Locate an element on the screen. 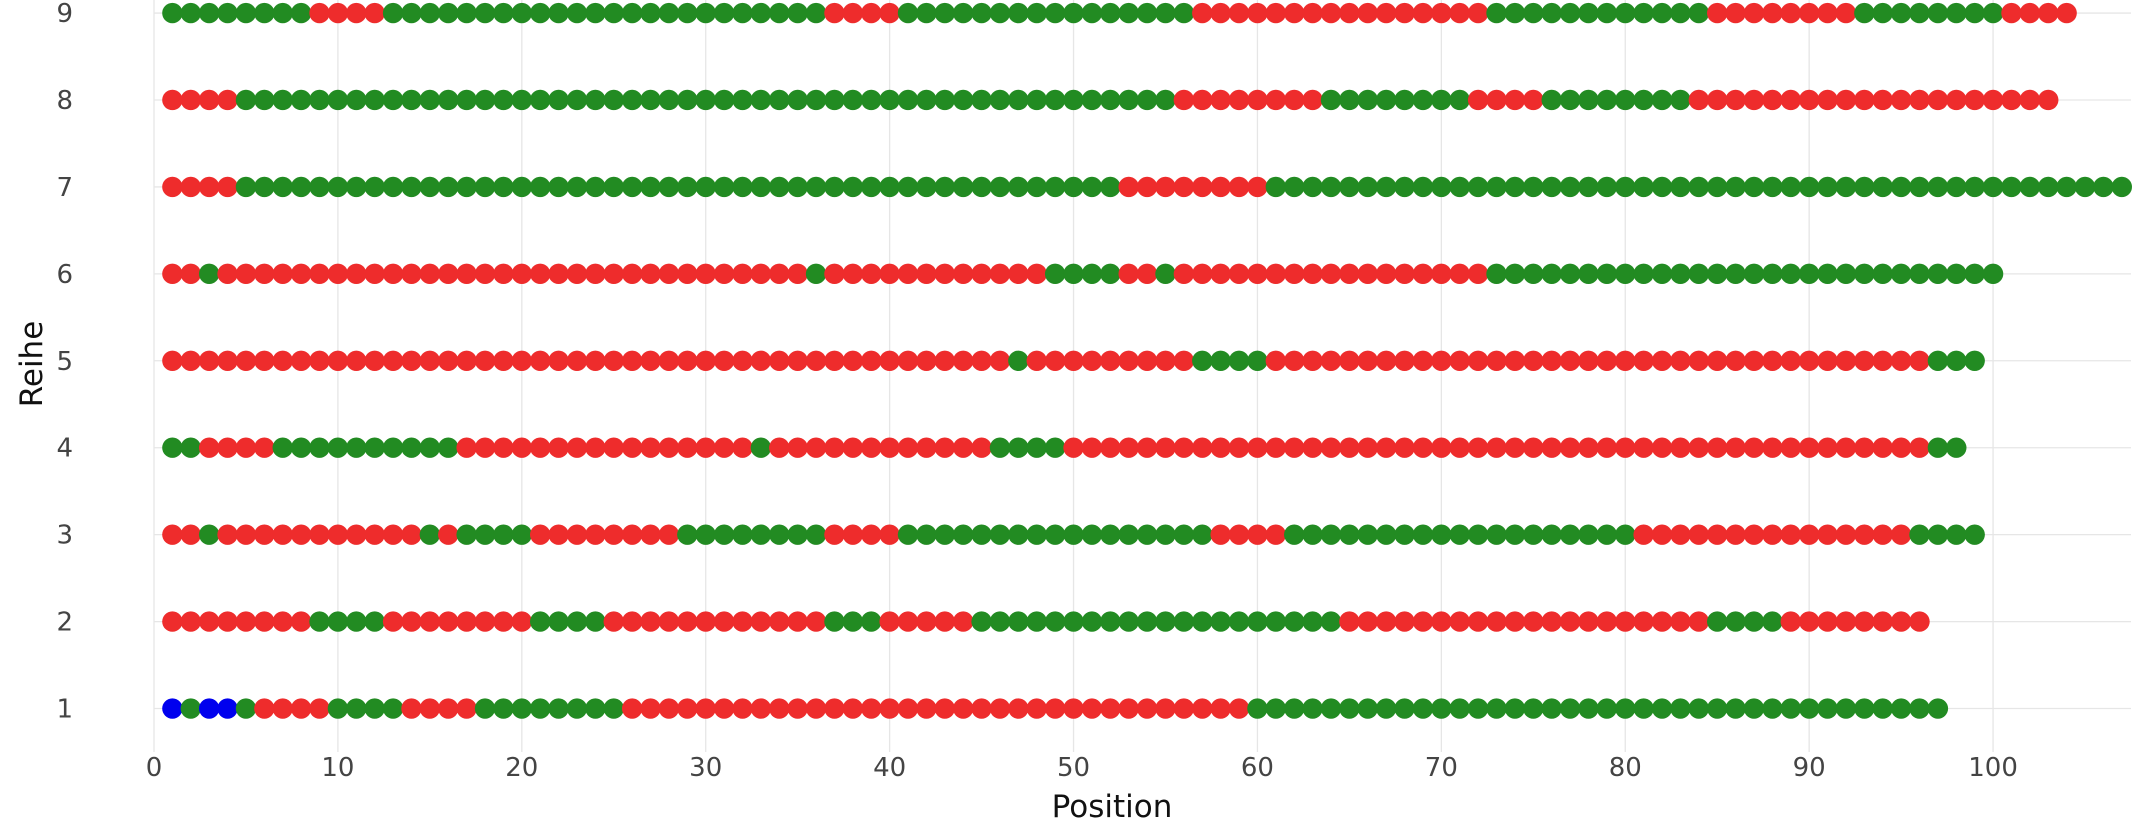 Image resolution: width=2139 pixels, height=825 pixels. row-9-points is located at coordinates (1119, 13).